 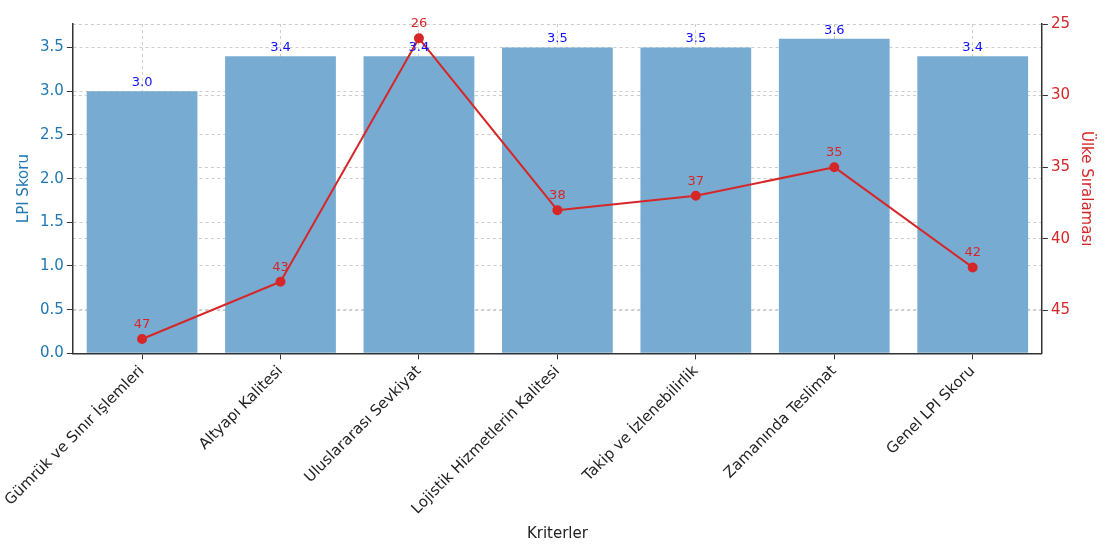 I want to click on y-tick-label: 3.5, so click(x=51, y=46).